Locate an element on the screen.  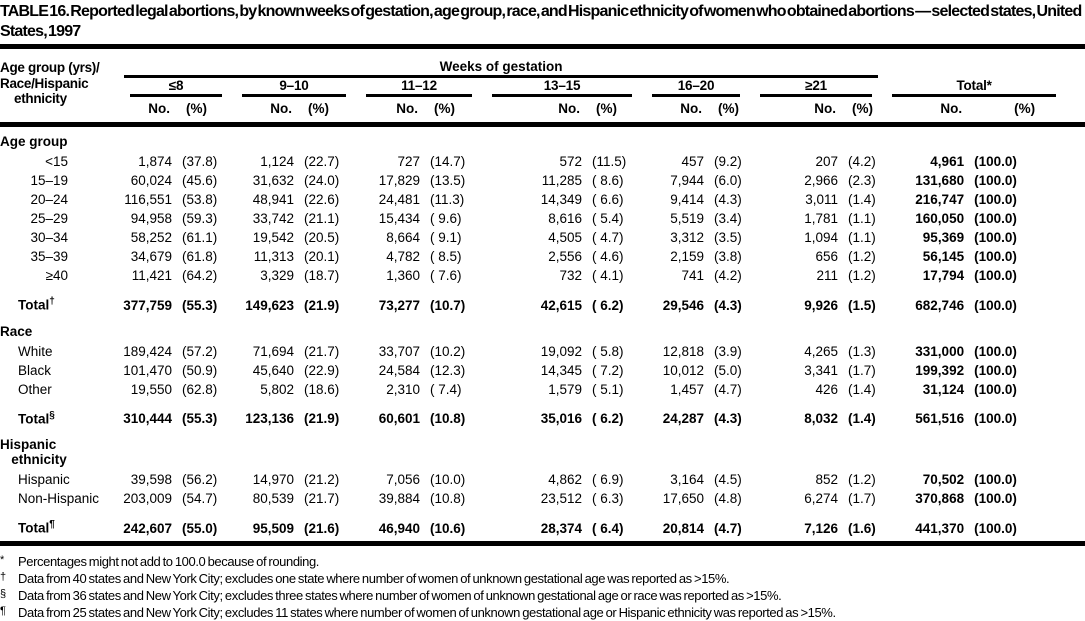
no-cell: 11,421 is located at coordinates (146, 275).